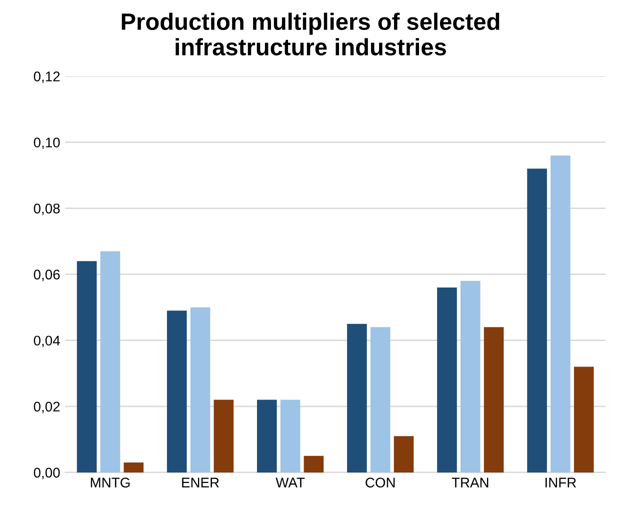  Describe the element at coordinates (290, 483) in the screenshot. I see `x-tick-label: WAT` at that location.